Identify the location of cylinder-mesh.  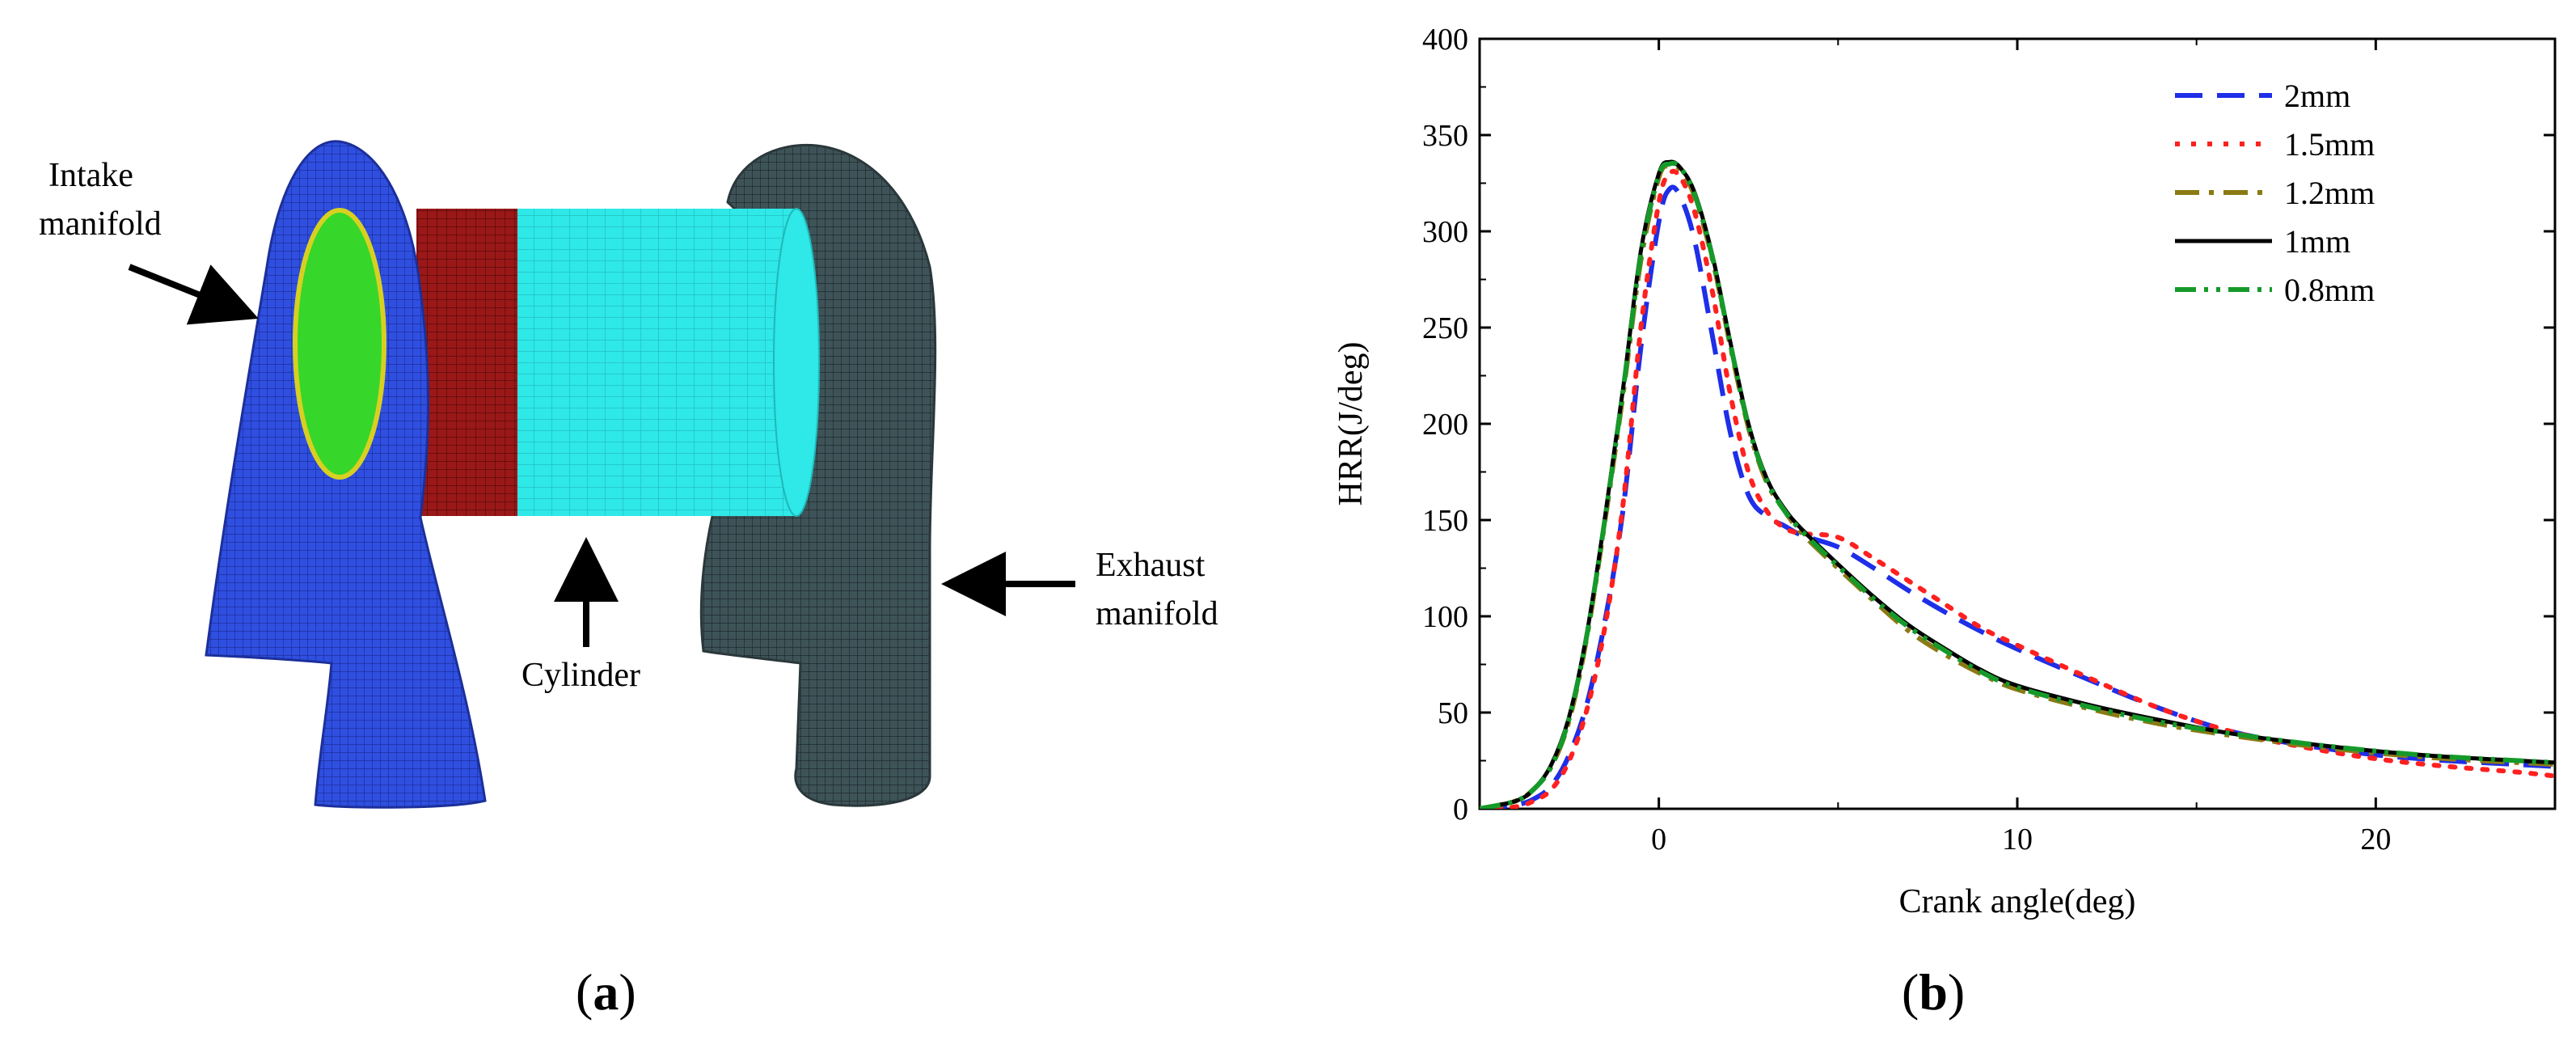
(618, 362).